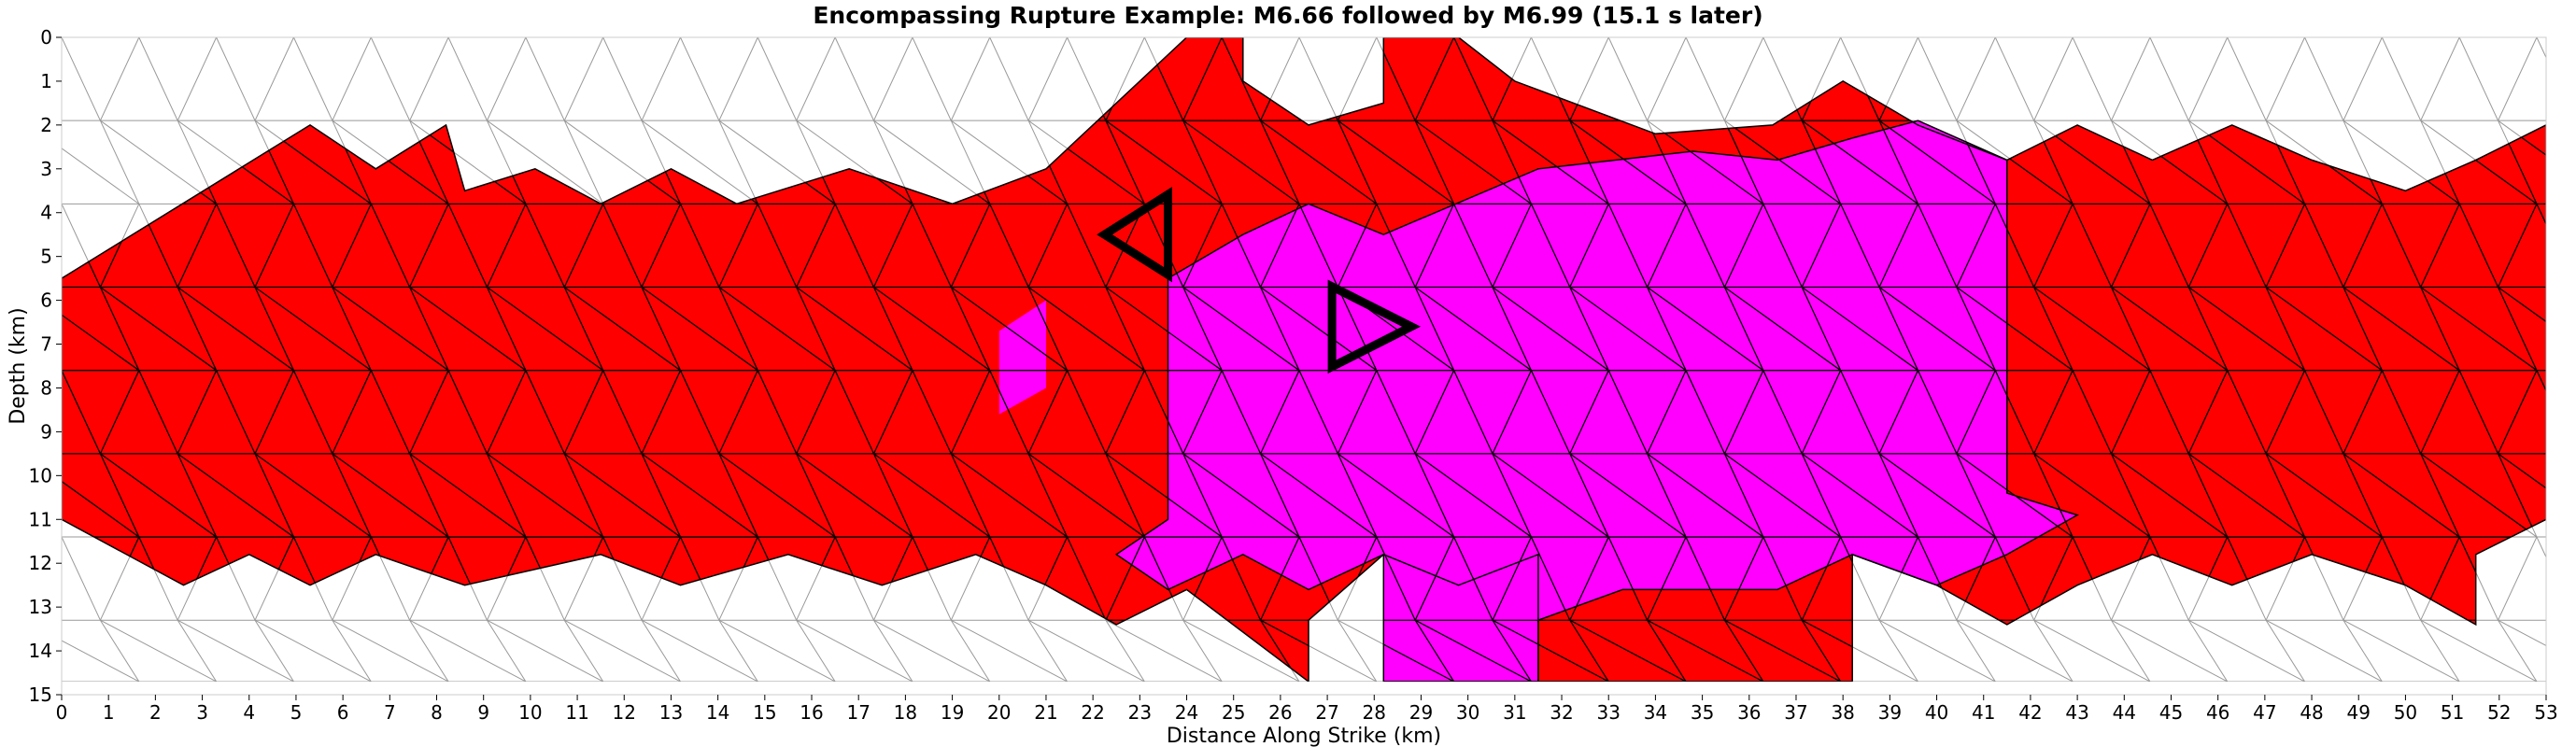  Describe the element at coordinates (1983, 712) in the screenshot. I see `x-tick-label: 41` at that location.